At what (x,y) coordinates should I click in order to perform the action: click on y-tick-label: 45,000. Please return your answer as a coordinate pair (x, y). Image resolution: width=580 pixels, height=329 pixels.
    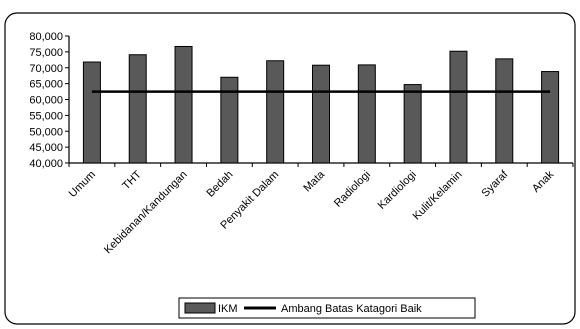
    Looking at the image, I should click on (46, 148).